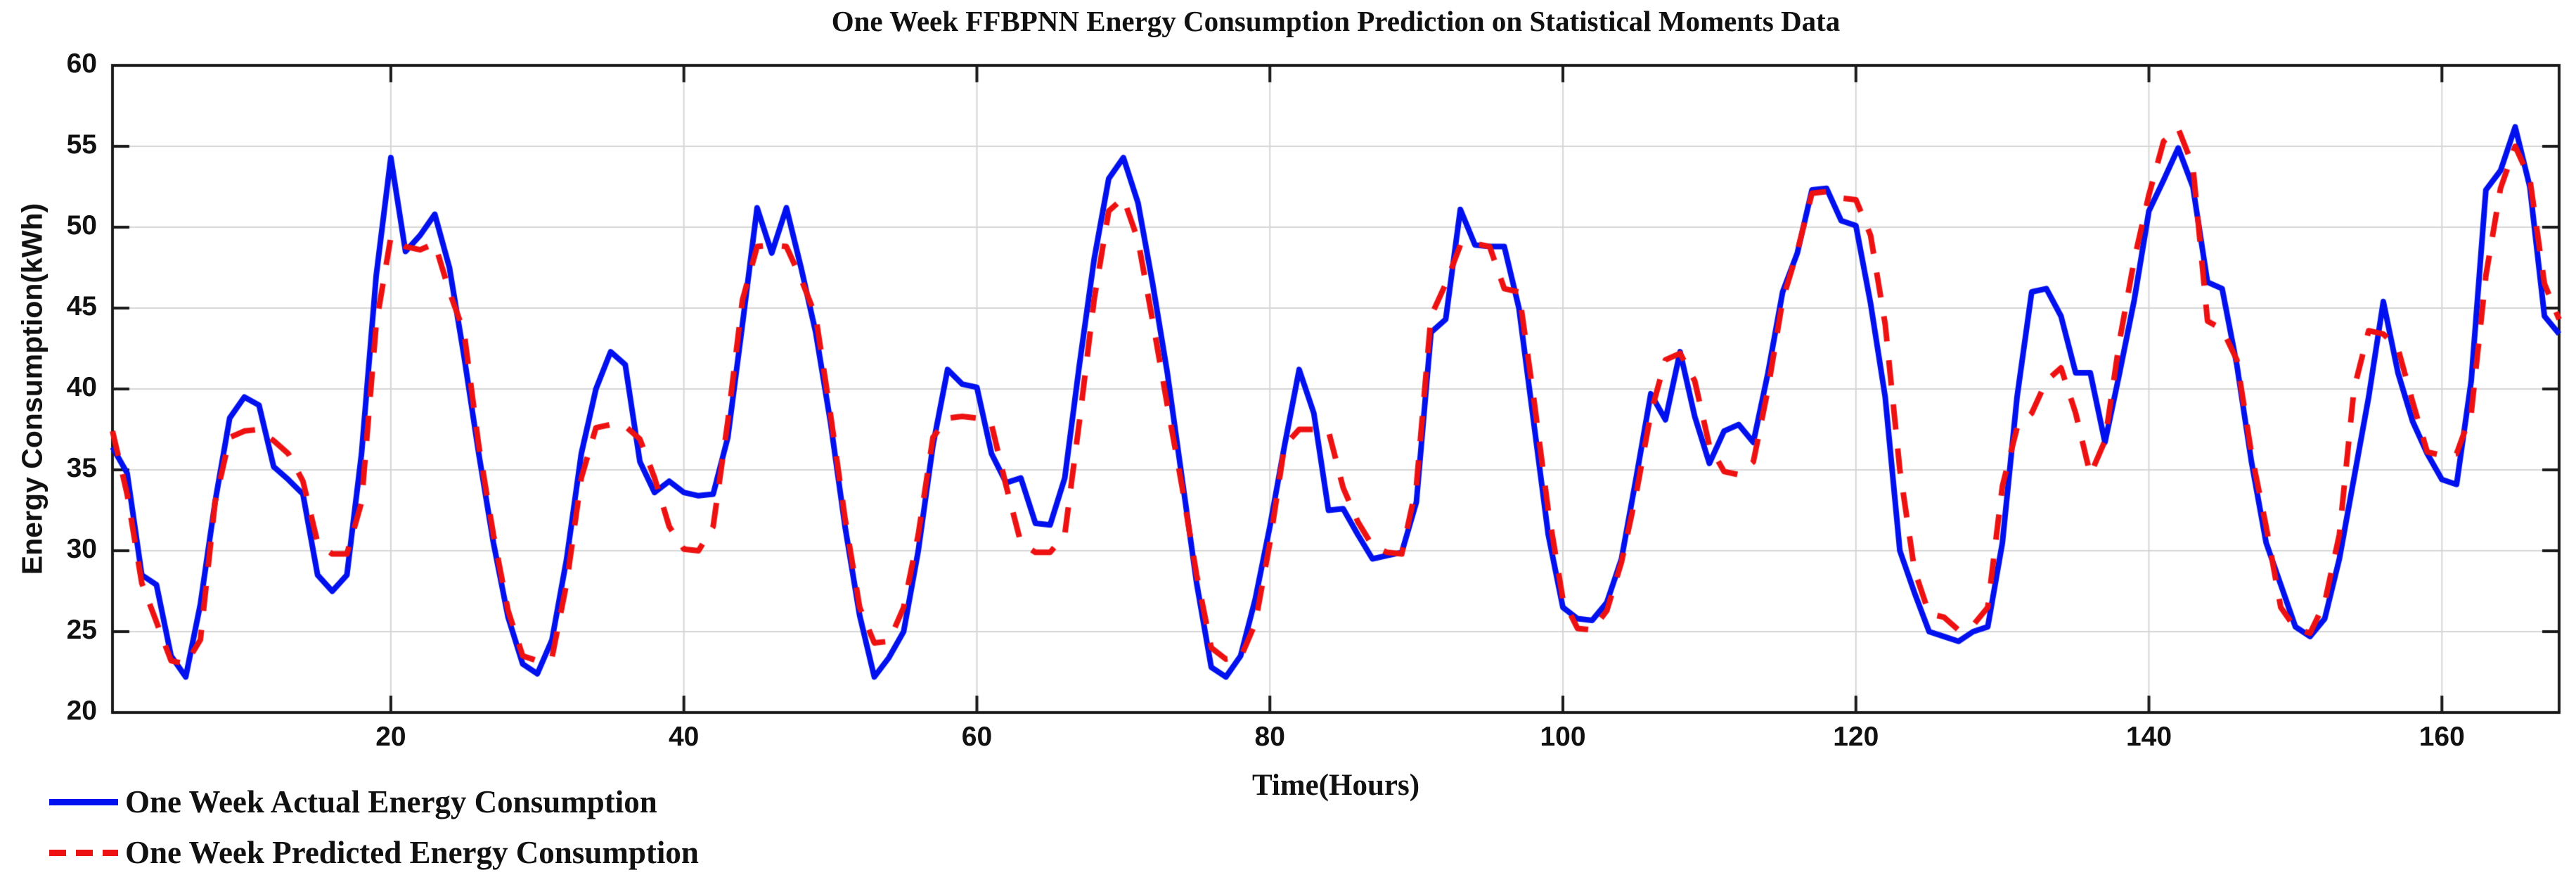 The image size is (2576, 875). What do you see at coordinates (81, 64) in the screenshot?
I see `y-tick-label-60: 60` at bounding box center [81, 64].